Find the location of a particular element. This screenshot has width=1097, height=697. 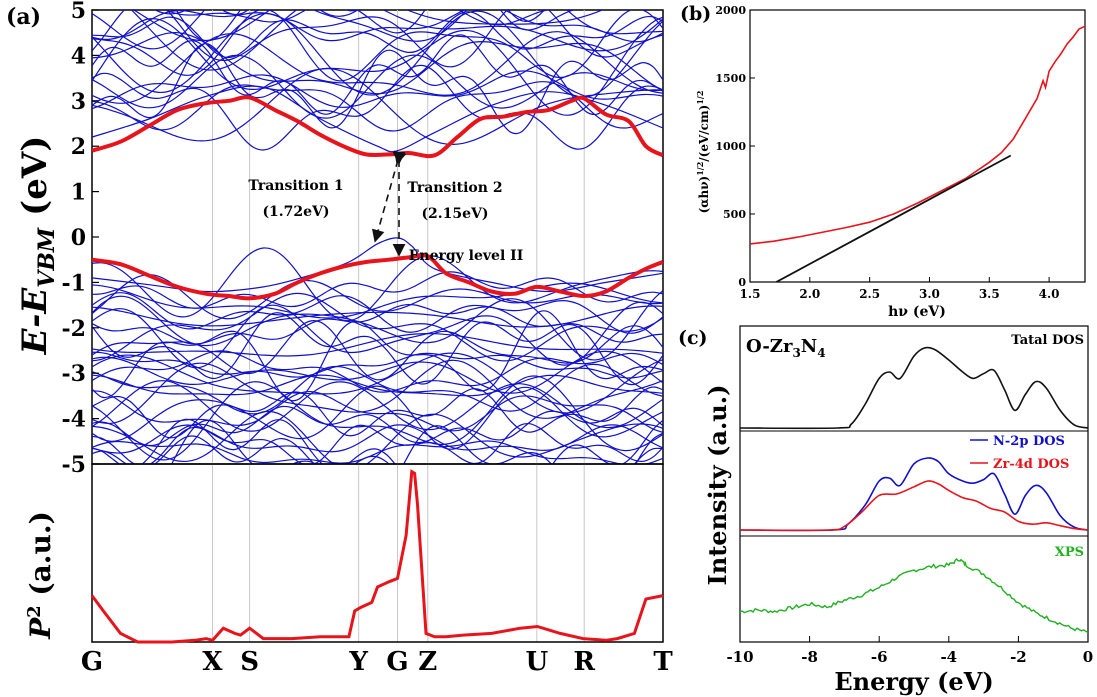

dos-xtick-label: -6 is located at coordinates (879, 657).